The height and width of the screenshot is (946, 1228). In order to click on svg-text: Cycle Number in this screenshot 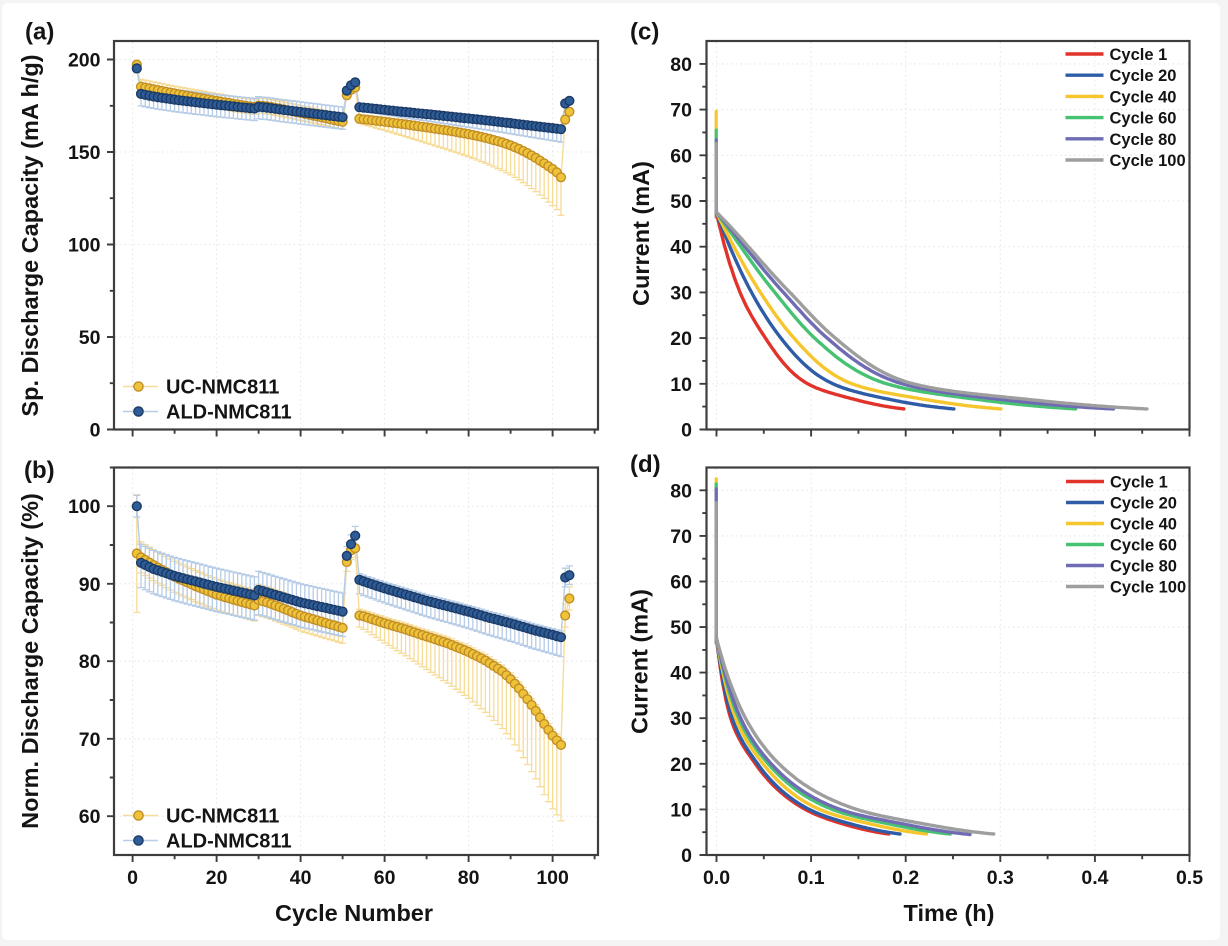, I will do `click(354, 913)`.